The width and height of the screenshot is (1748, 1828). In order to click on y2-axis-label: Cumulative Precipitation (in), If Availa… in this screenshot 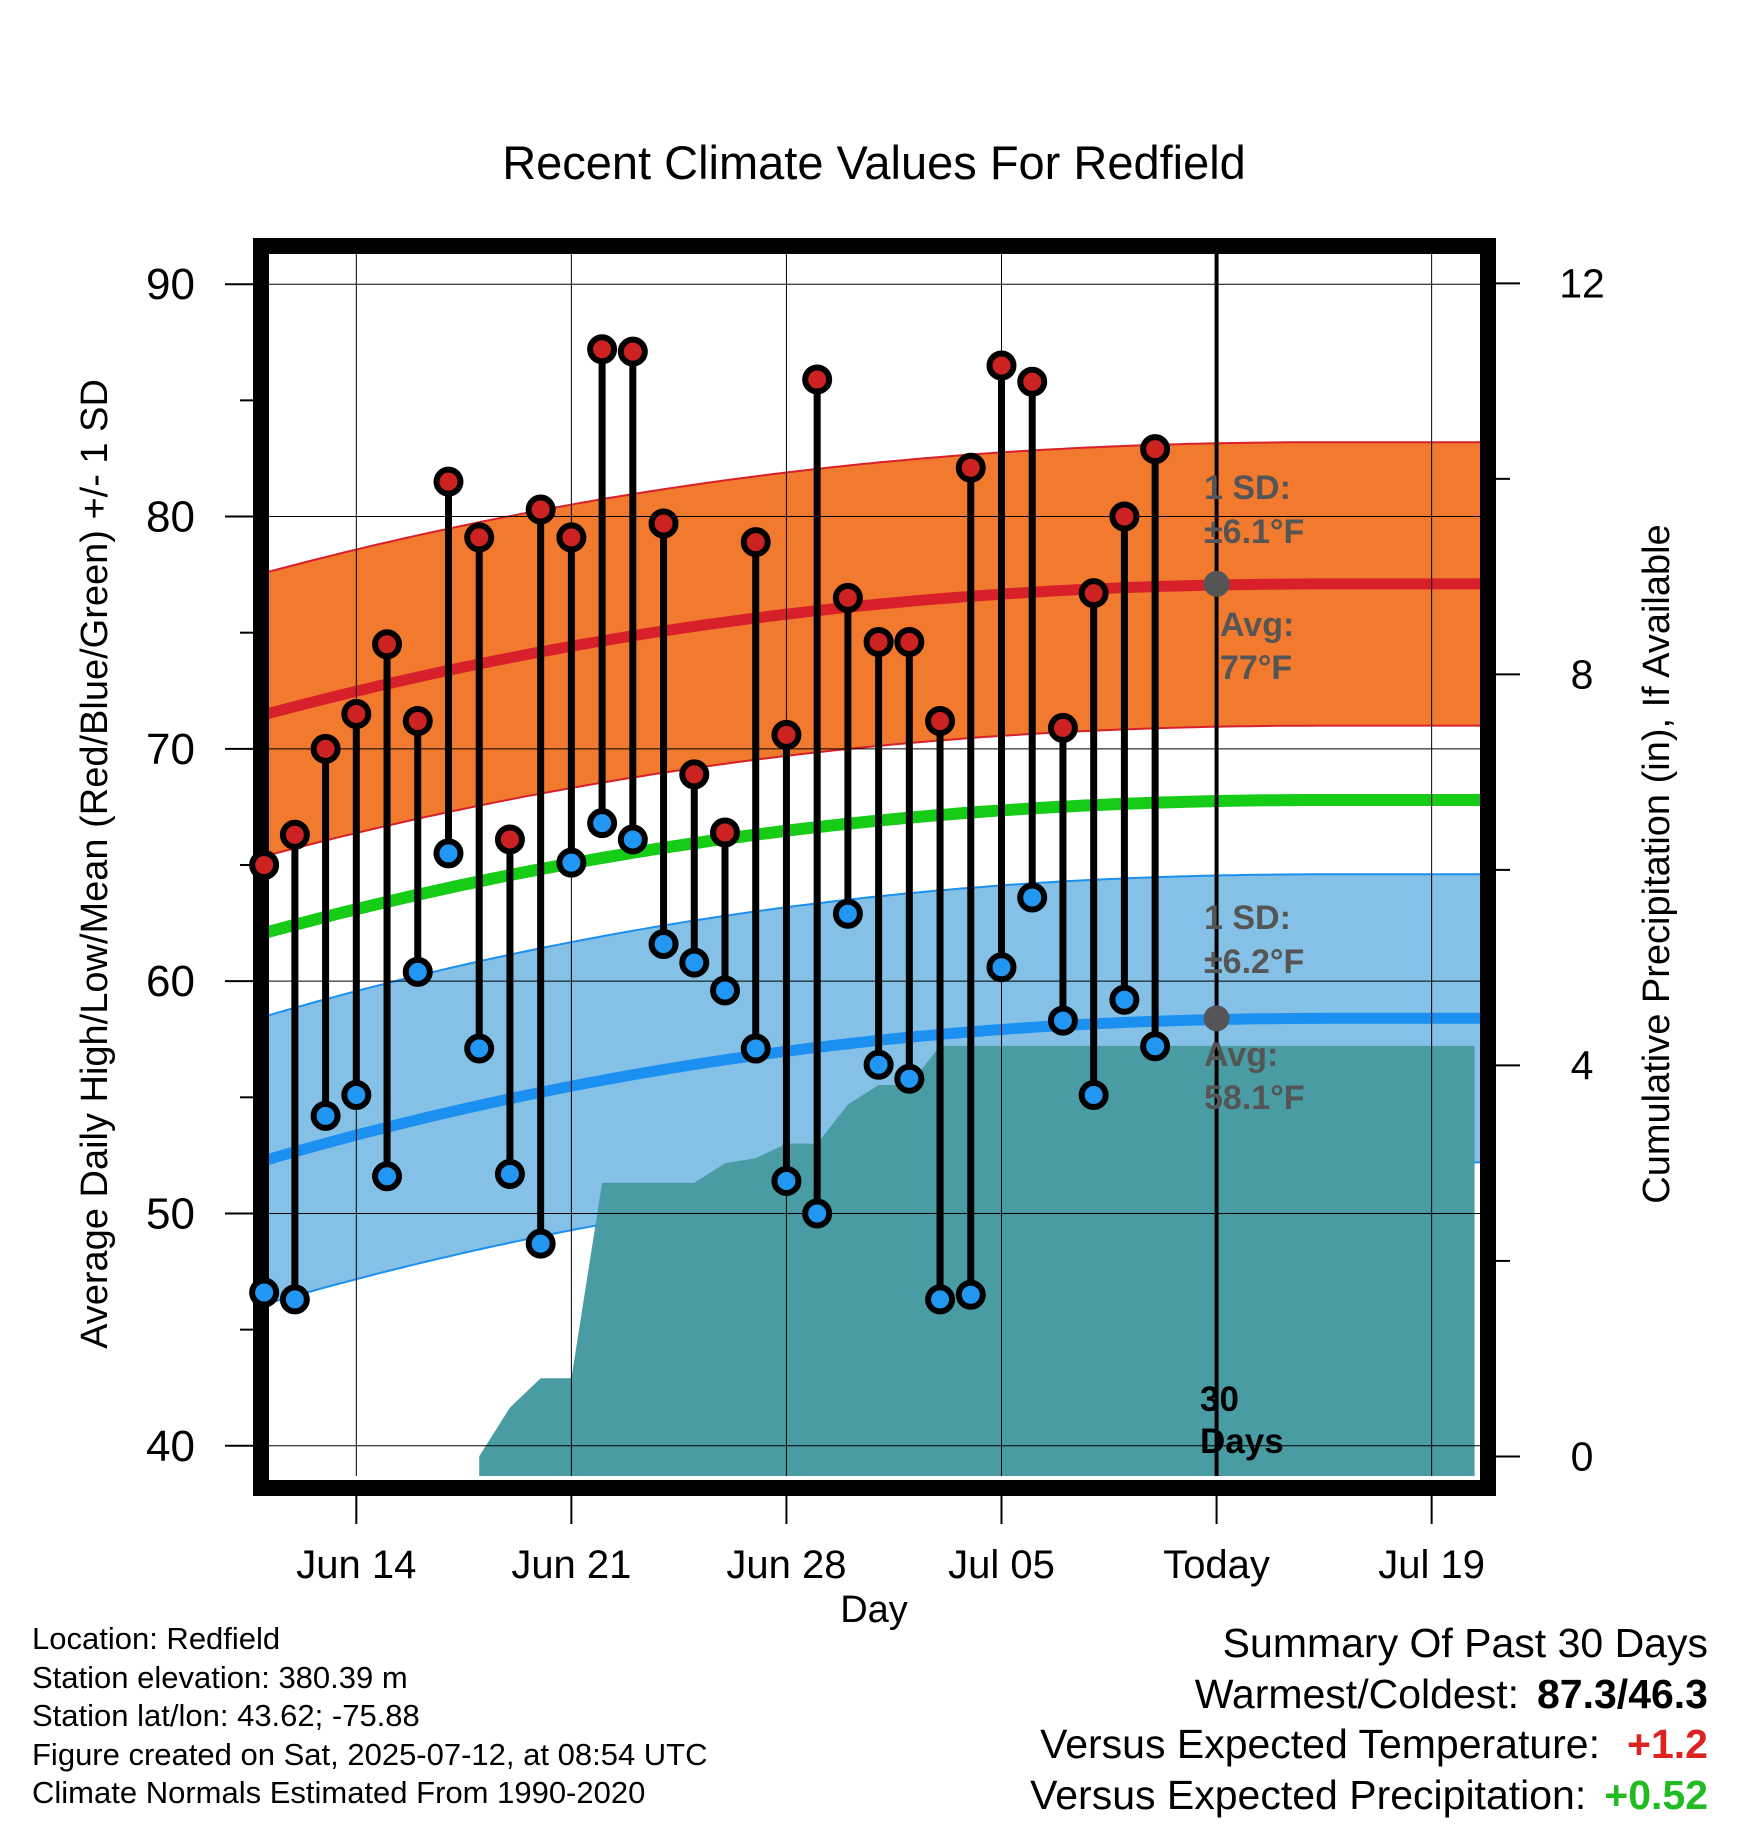, I will do `click(1657, 863)`.